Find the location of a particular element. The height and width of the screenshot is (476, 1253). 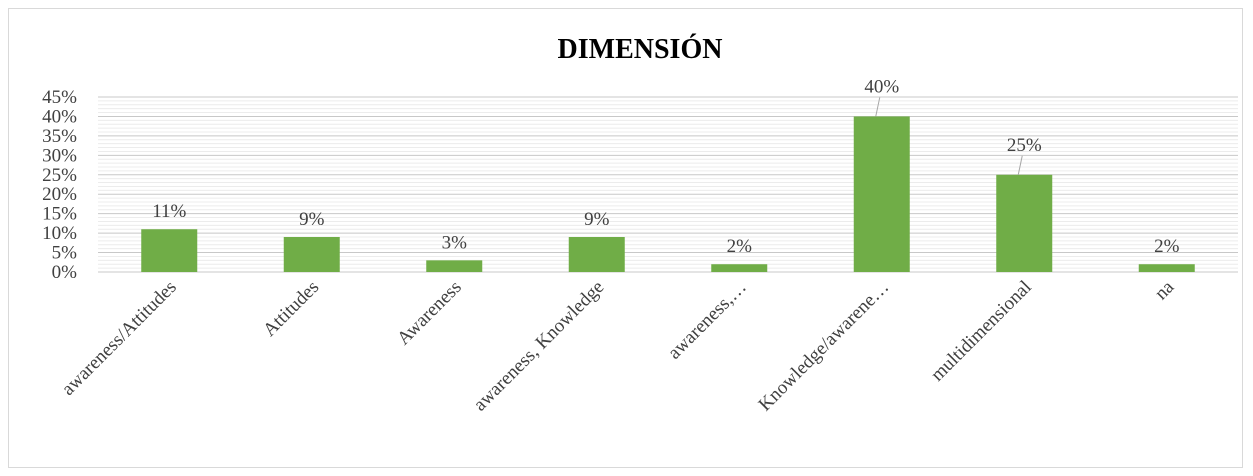

y-tick-label: 30% is located at coordinates (59, 155).